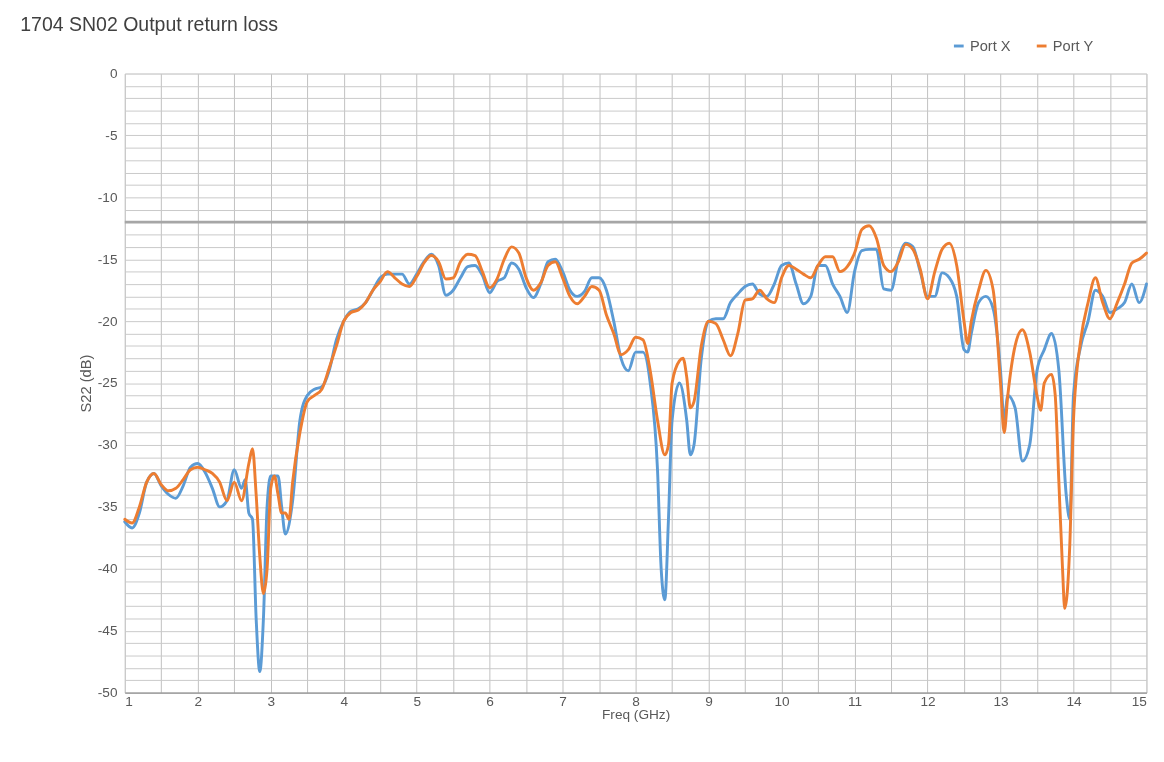  What do you see at coordinates (85, 383) in the screenshot?
I see `y-axis-title: S22 (dB)` at bounding box center [85, 383].